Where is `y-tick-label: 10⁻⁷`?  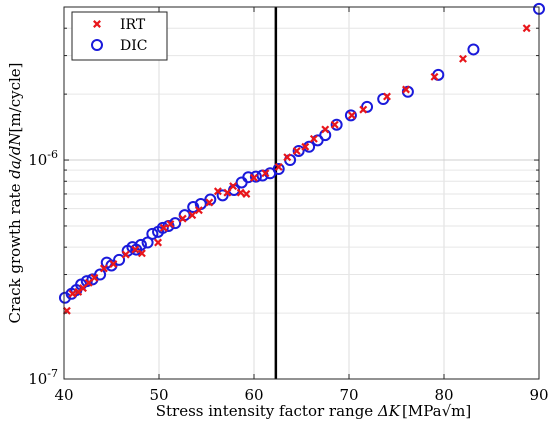
y-tick-label: 10⁻⁷ is located at coordinates (43, 377).